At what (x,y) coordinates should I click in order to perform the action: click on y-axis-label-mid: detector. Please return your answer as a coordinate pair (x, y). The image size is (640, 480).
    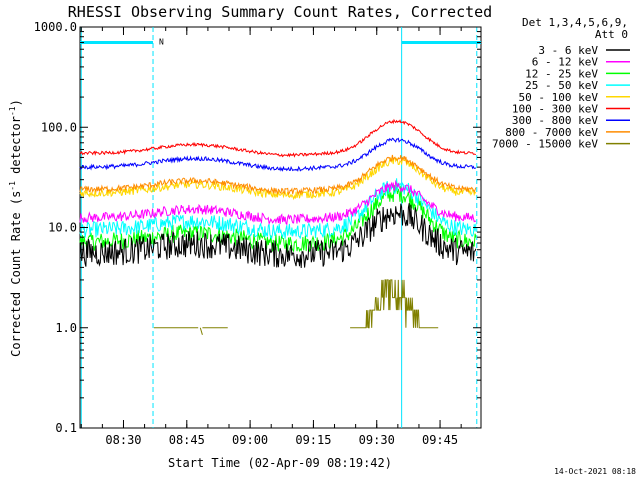
    Looking at the image, I should click on (16, 148).